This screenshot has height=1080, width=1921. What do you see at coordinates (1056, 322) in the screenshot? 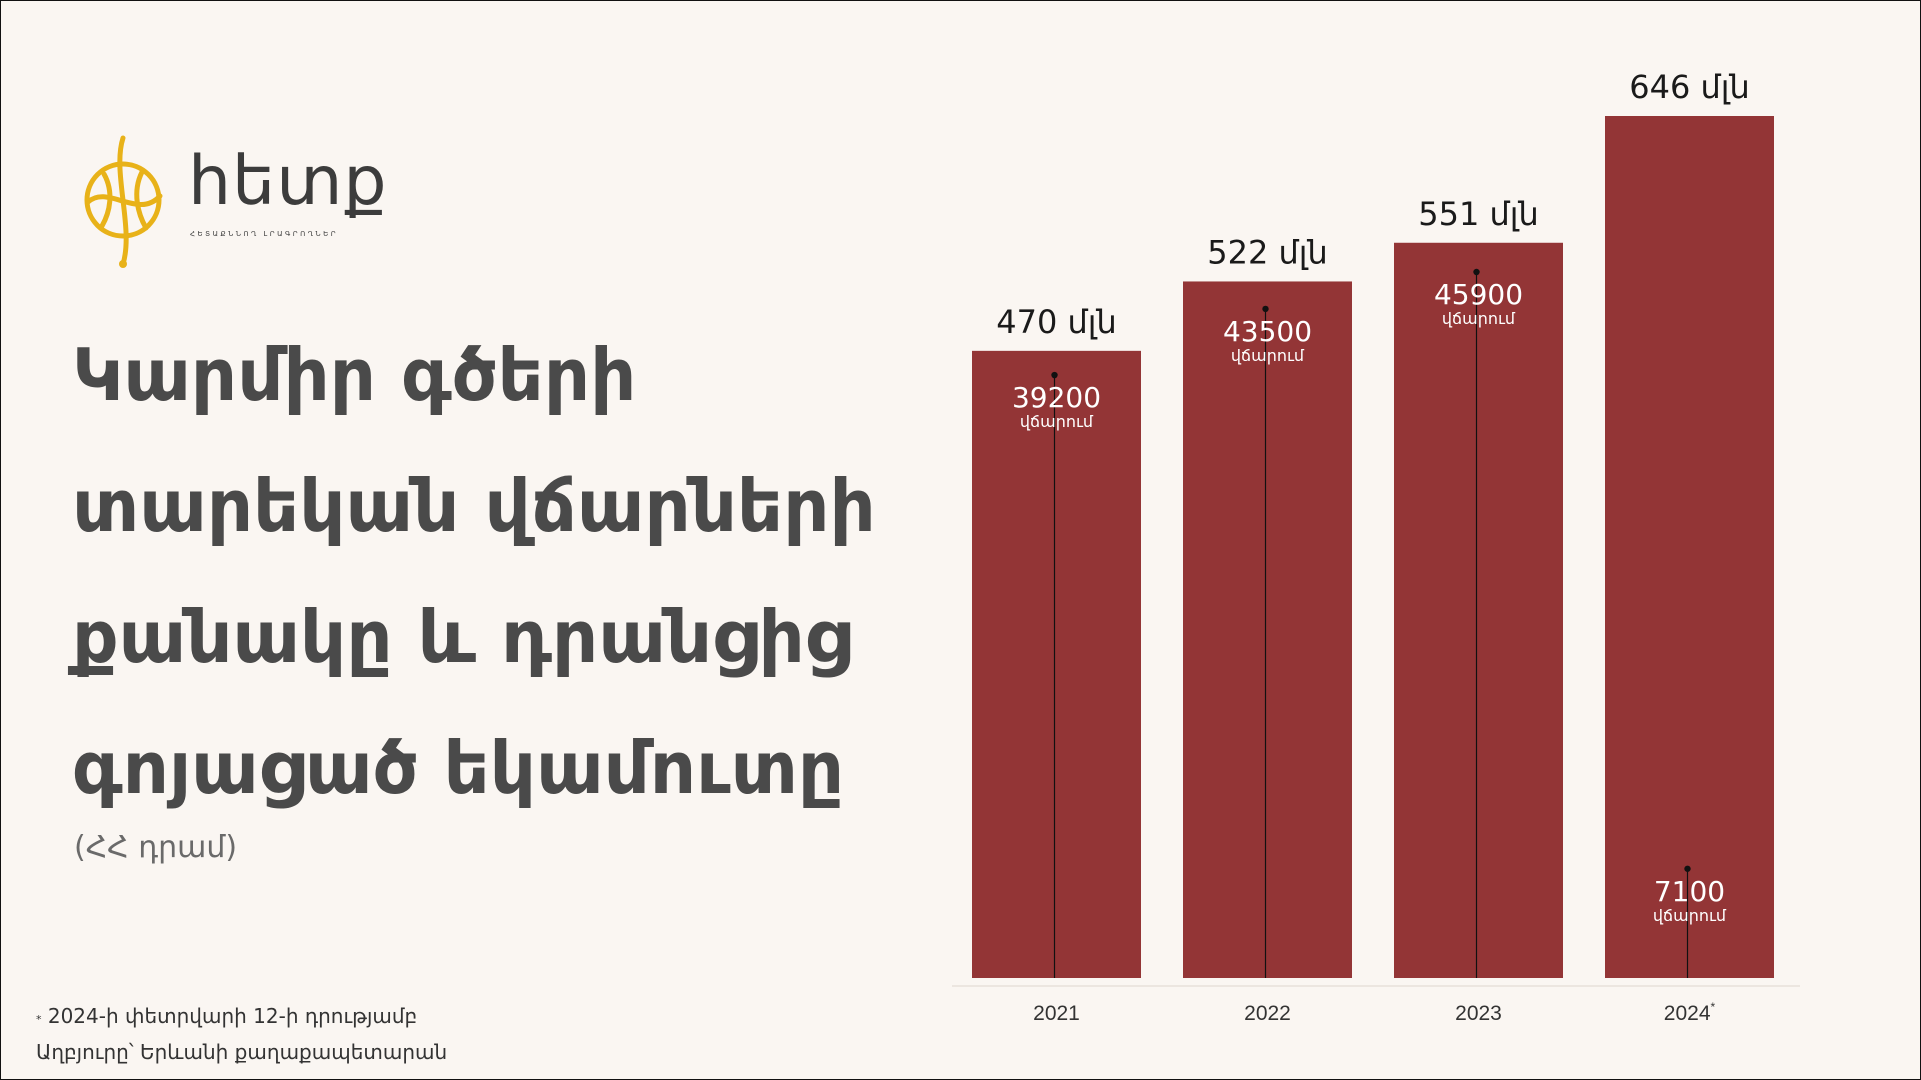
I see `revenue-label-2021: 470 մլն` at bounding box center [1056, 322].